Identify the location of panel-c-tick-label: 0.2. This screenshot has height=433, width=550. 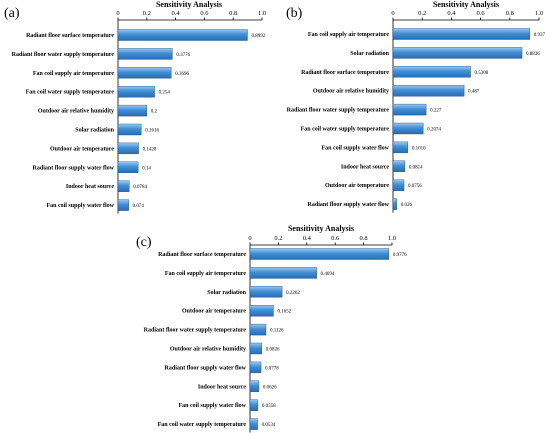
(278, 238).